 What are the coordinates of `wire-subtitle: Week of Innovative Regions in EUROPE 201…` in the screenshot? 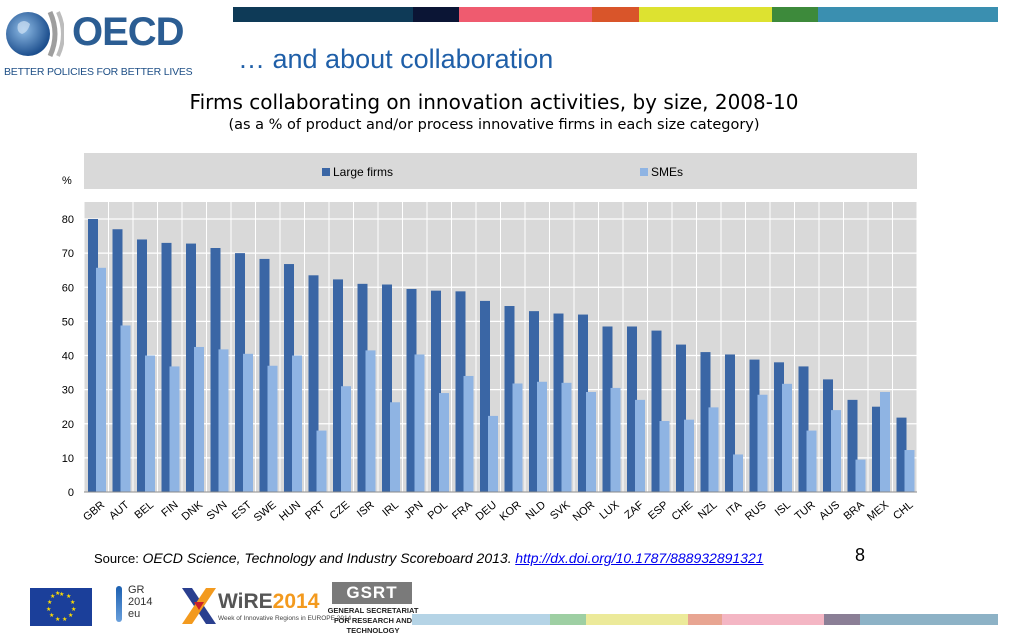 It's located at (285, 618).